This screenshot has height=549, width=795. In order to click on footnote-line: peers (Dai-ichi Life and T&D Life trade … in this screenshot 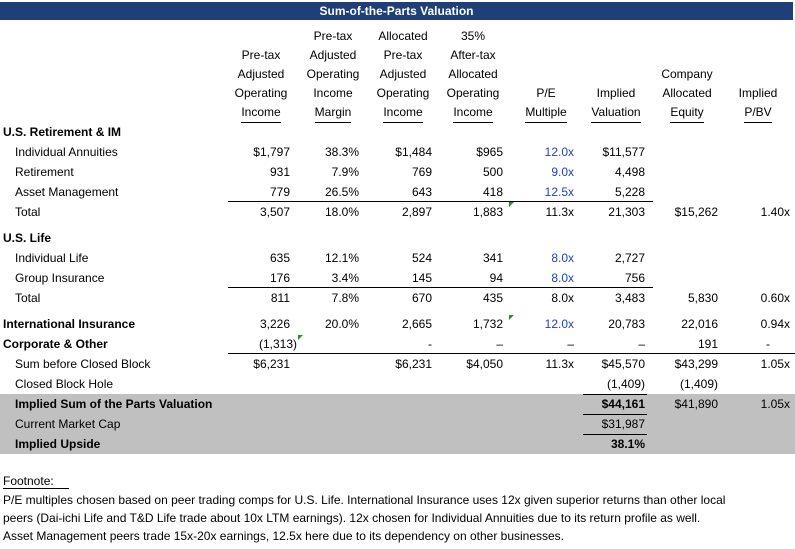, I will do `click(352, 518)`.